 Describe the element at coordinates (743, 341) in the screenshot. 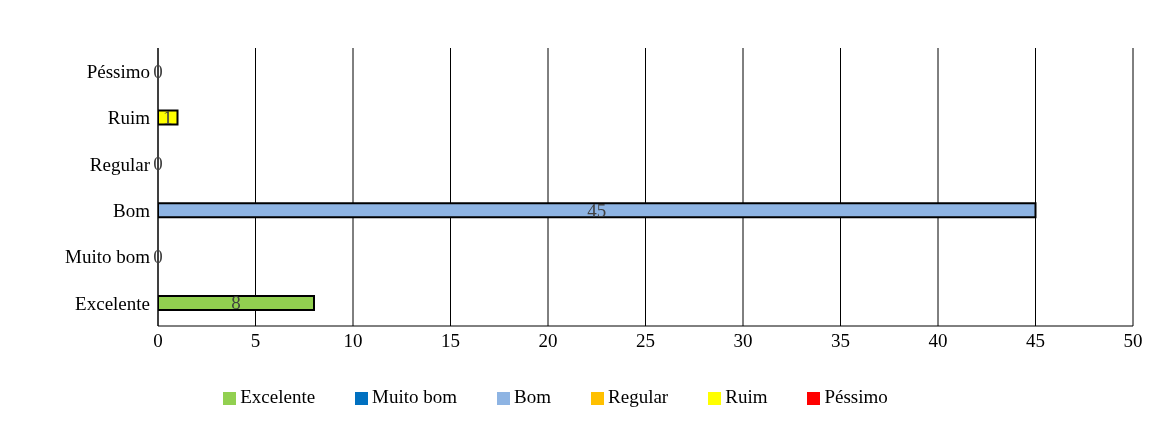

I see `x-tick-label: 30` at that location.